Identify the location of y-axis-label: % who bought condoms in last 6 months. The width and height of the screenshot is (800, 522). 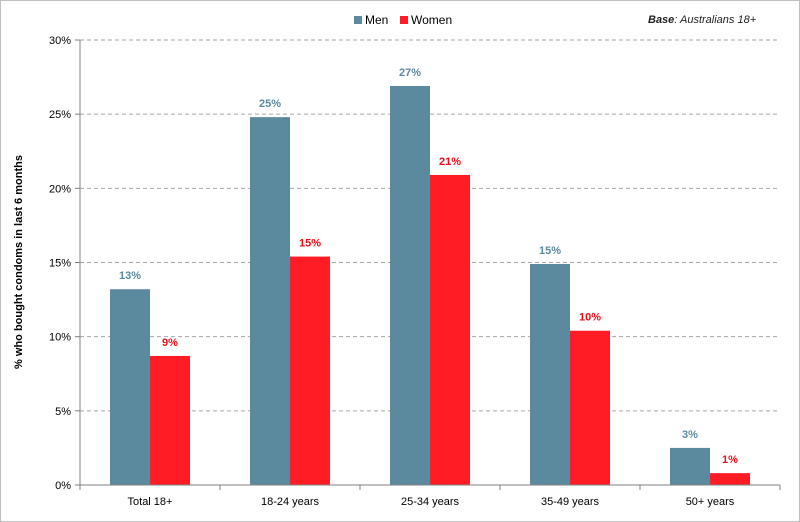
(19, 262).